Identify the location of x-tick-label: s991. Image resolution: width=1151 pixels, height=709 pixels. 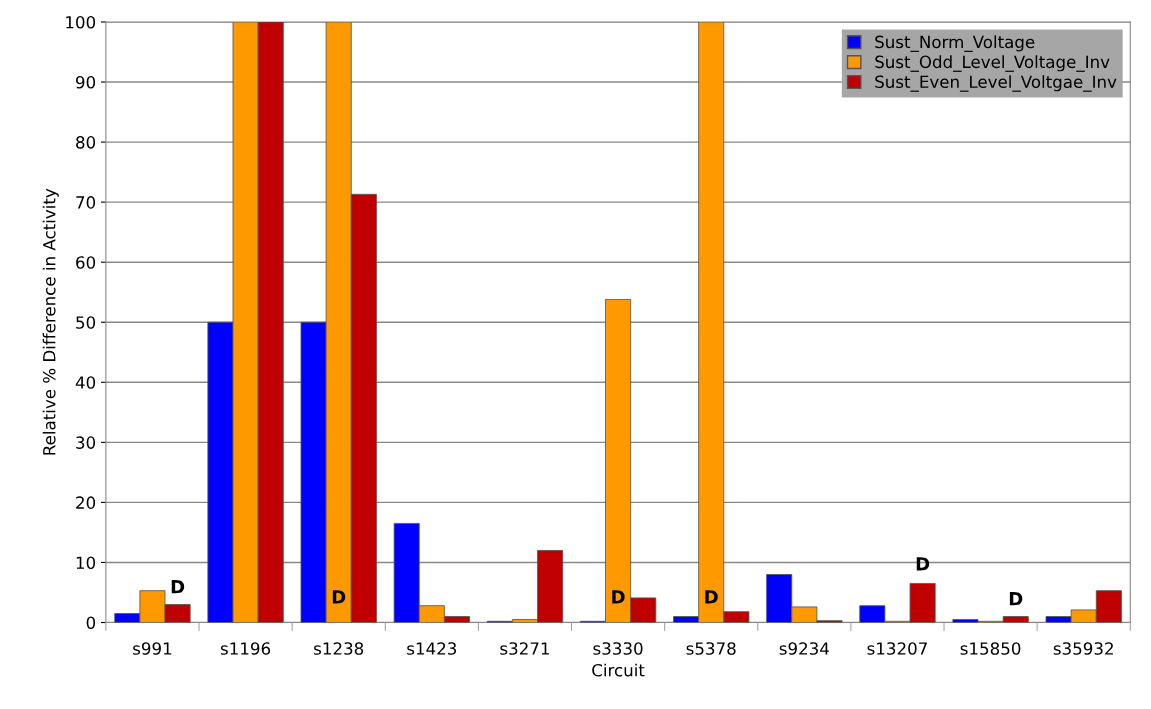
(152, 648).